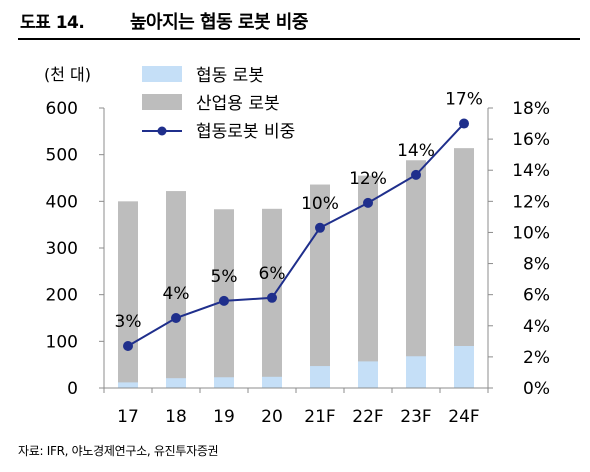 This screenshot has width=590, height=472. I want to click on legend-swatch-industrial, so click(162, 102).